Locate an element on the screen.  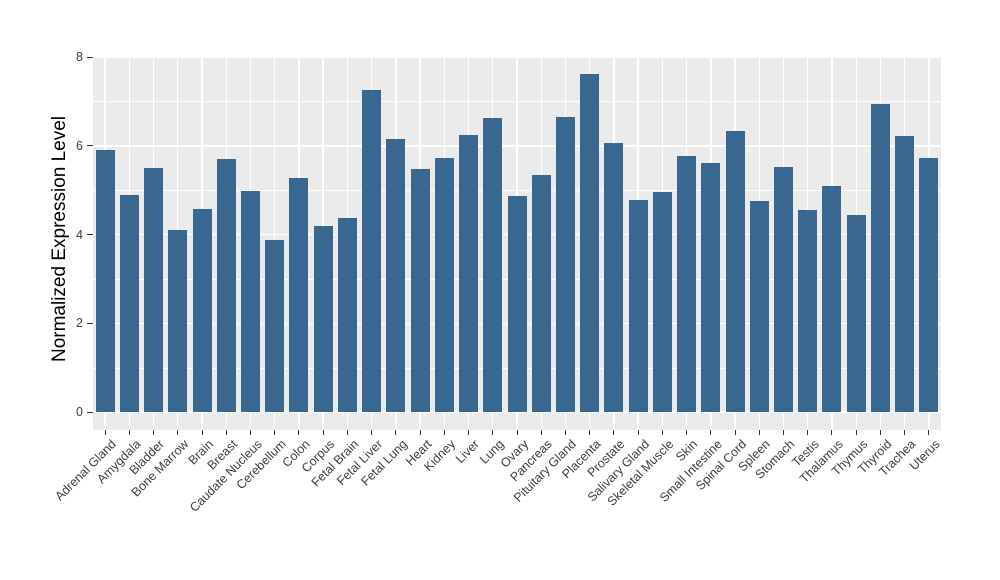
y-tick-label: 0 is located at coordinates (79, 412).